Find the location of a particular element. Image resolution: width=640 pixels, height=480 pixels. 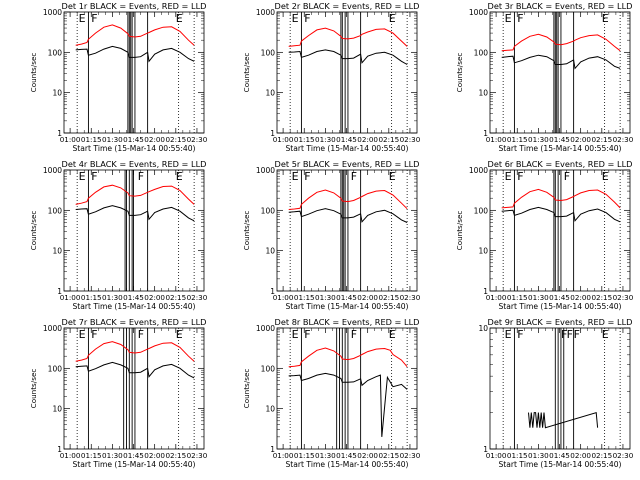

det6-x-tick-label: 01:30 is located at coordinates (538, 297).